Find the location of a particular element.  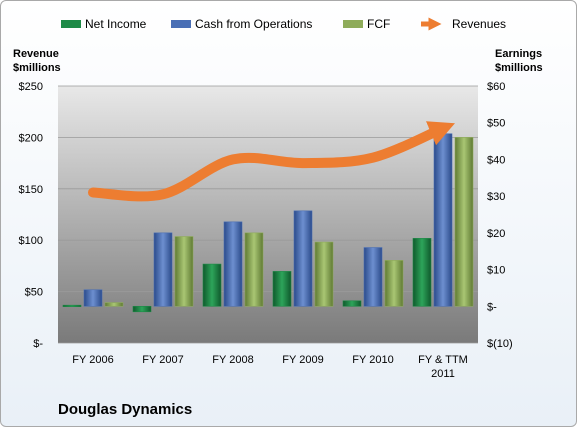

right-tick-label: $50 is located at coordinates (496, 124).